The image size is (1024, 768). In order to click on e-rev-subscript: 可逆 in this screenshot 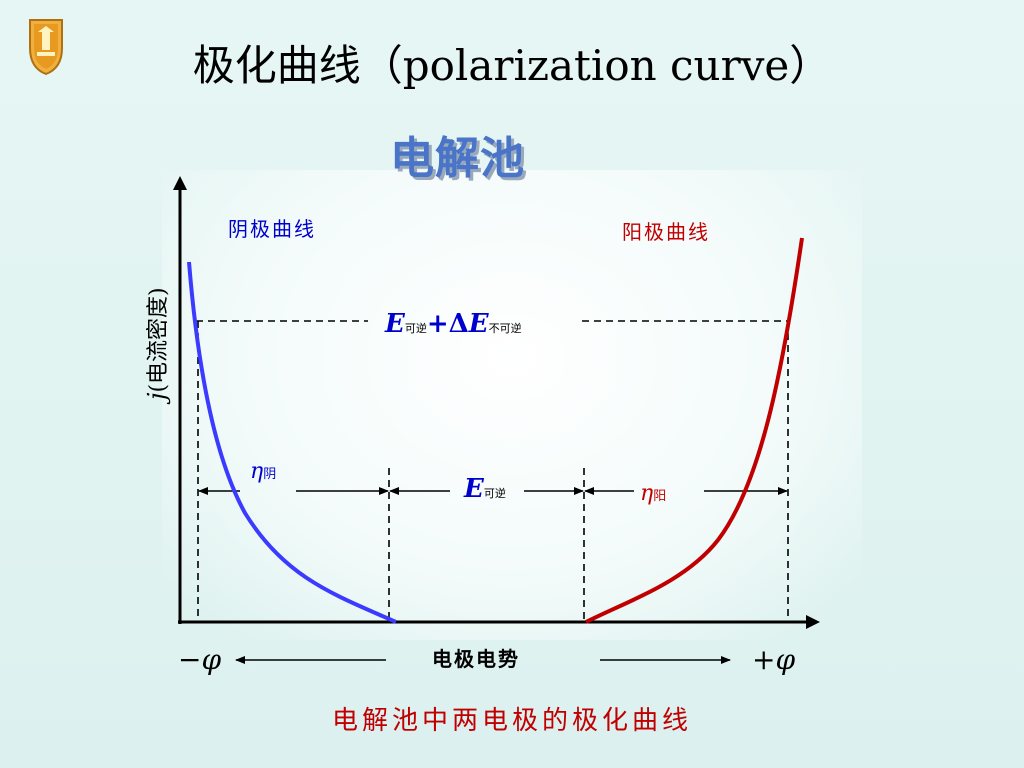, I will do `click(495, 493)`.